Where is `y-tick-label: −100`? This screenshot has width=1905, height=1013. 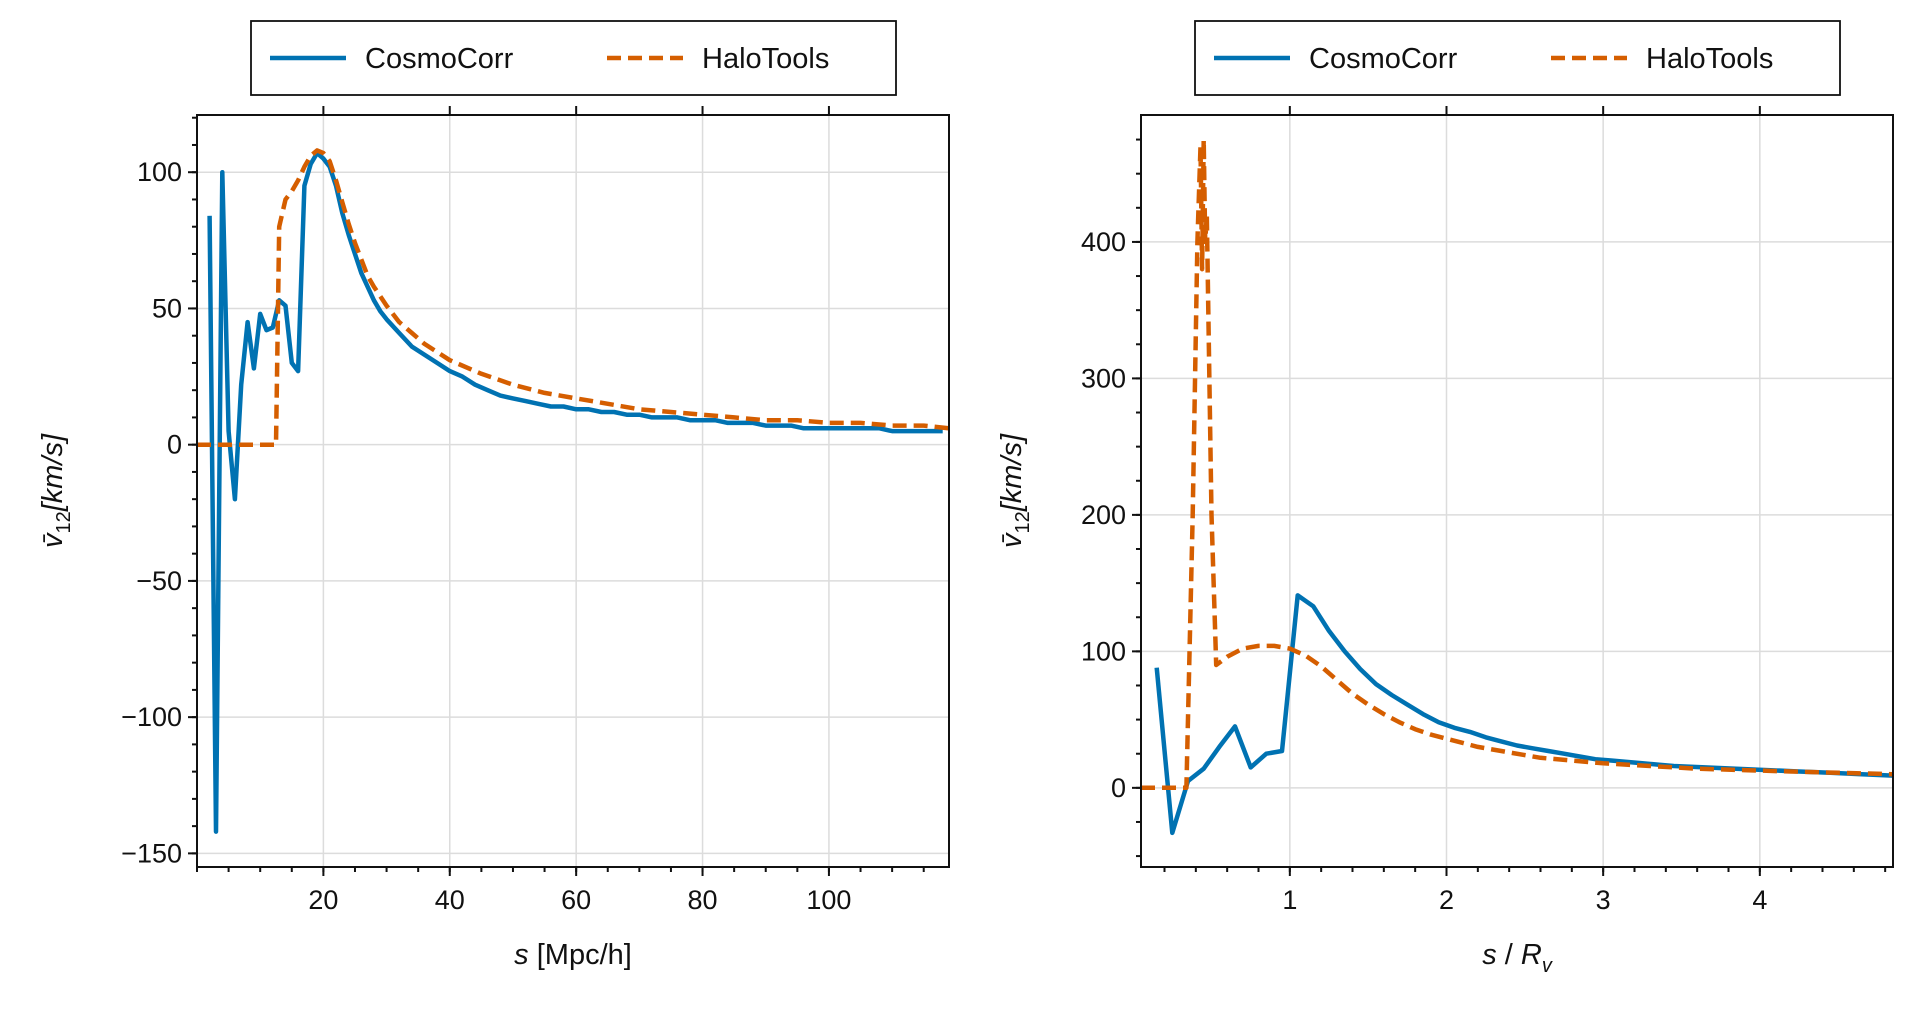 y-tick-label: −100 is located at coordinates (151, 717).